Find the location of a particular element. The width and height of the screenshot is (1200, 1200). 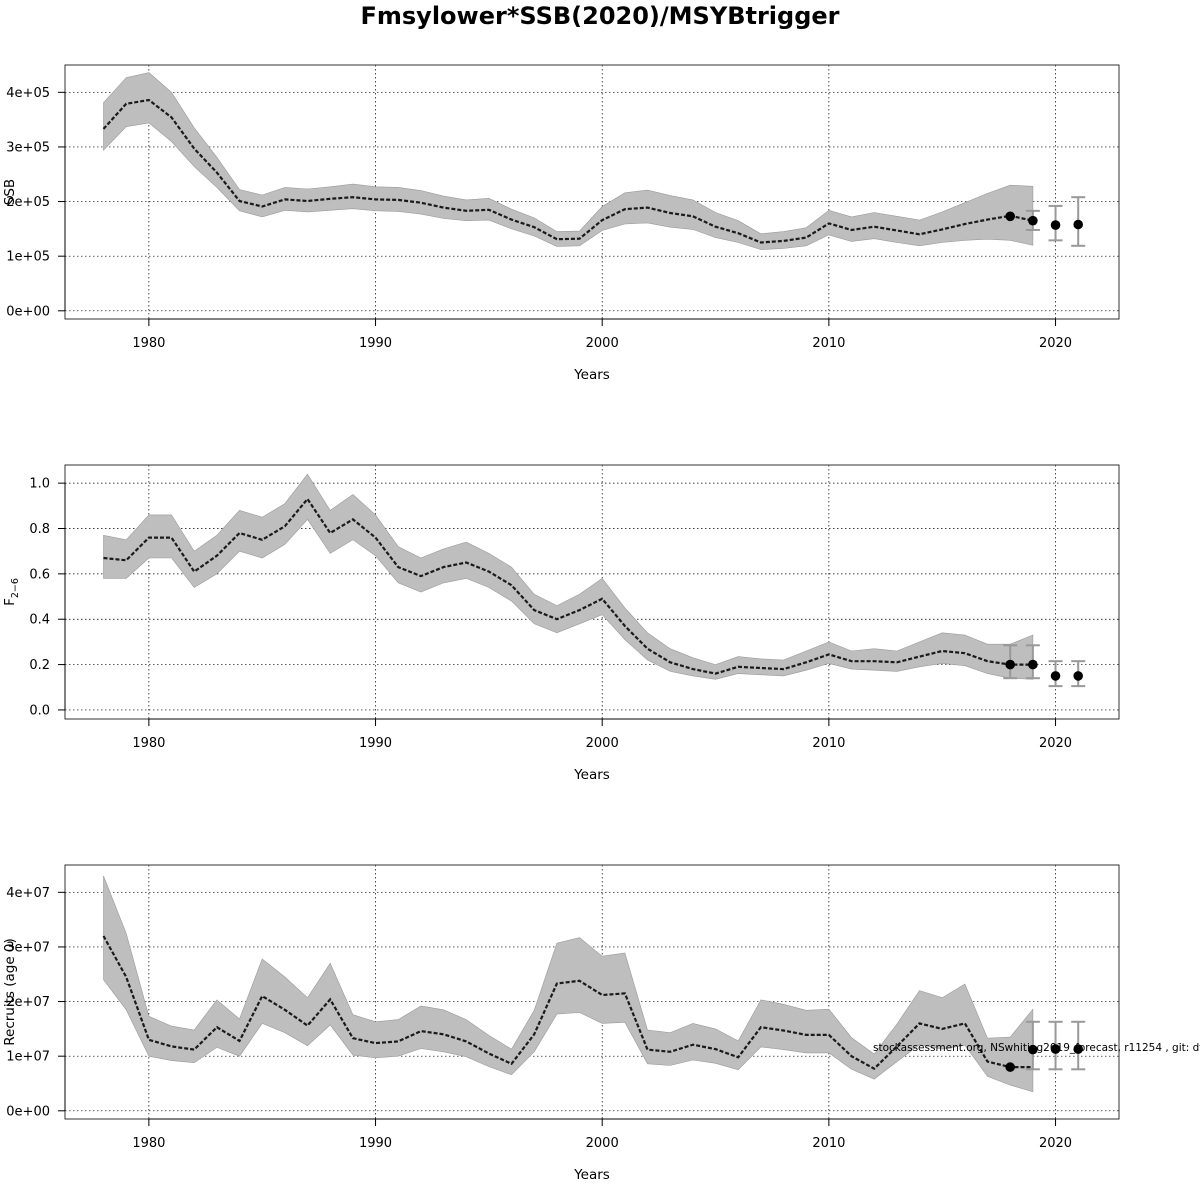

f-x-tick-label: 2000 is located at coordinates (602, 743).